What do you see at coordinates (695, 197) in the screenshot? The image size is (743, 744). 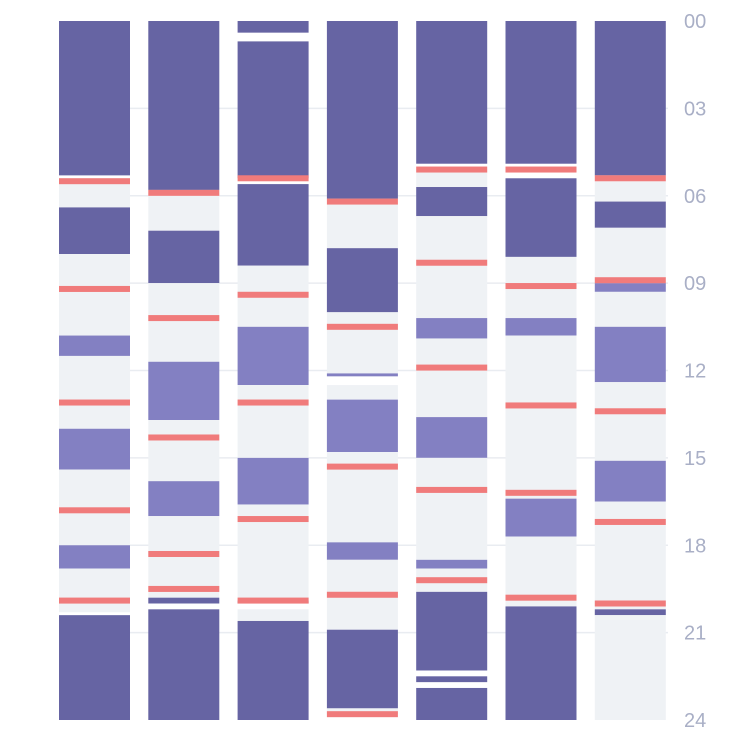 I see `y-tick-label-06: 06` at bounding box center [695, 197].